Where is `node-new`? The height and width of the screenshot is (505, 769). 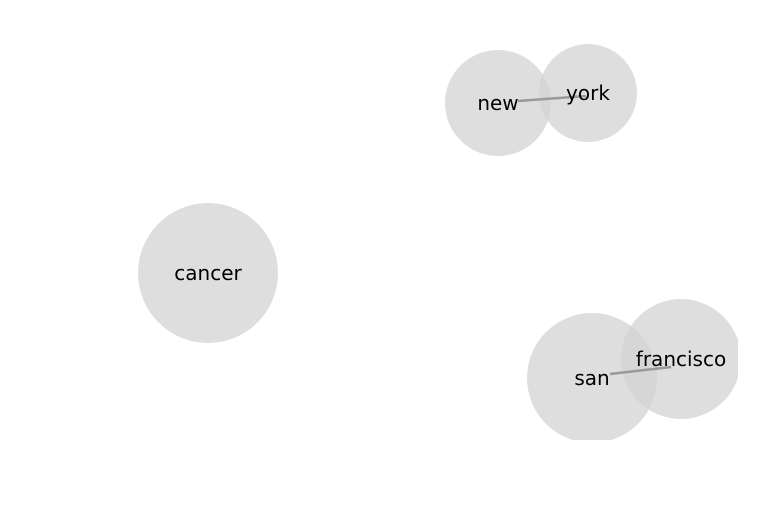
node-new is located at coordinates (498, 103).